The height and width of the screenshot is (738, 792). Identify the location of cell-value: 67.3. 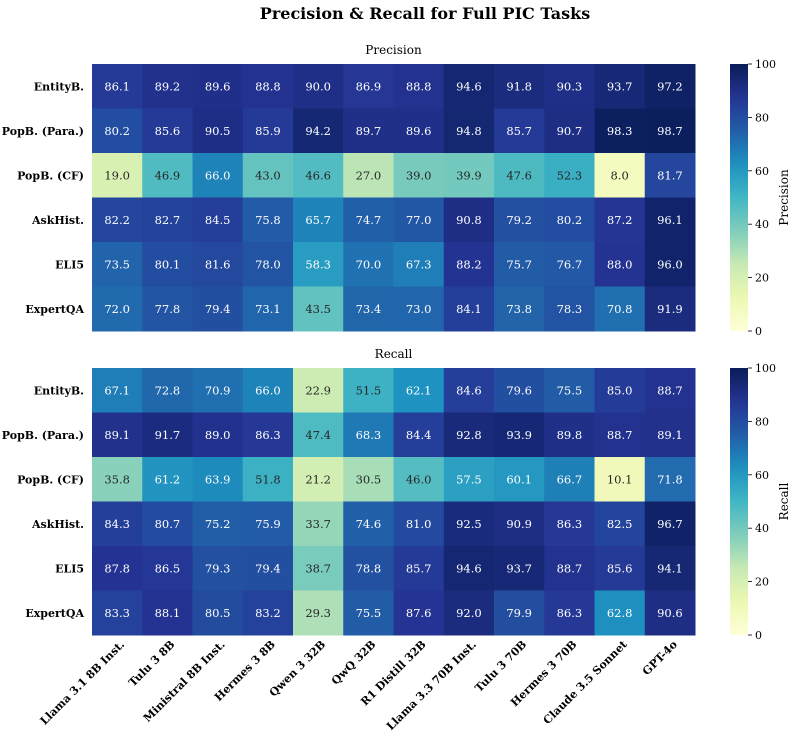
(419, 264).